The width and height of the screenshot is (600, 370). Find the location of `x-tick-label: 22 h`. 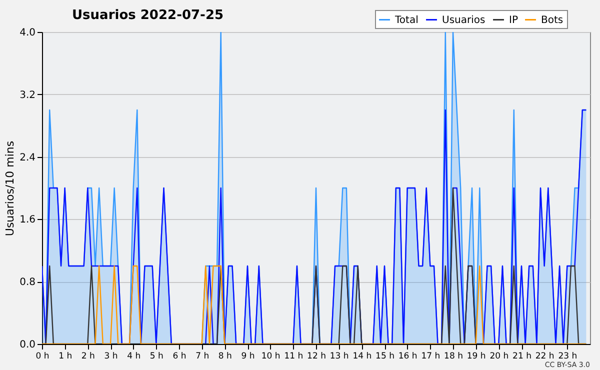

x-tick-label: 22 h is located at coordinates (544, 357).